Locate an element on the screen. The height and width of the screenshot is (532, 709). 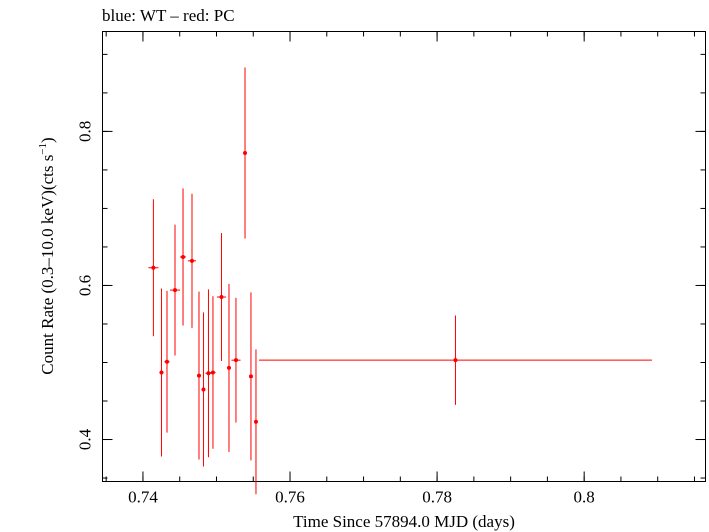
x-tick-label: 0.78 is located at coordinates (437, 497).